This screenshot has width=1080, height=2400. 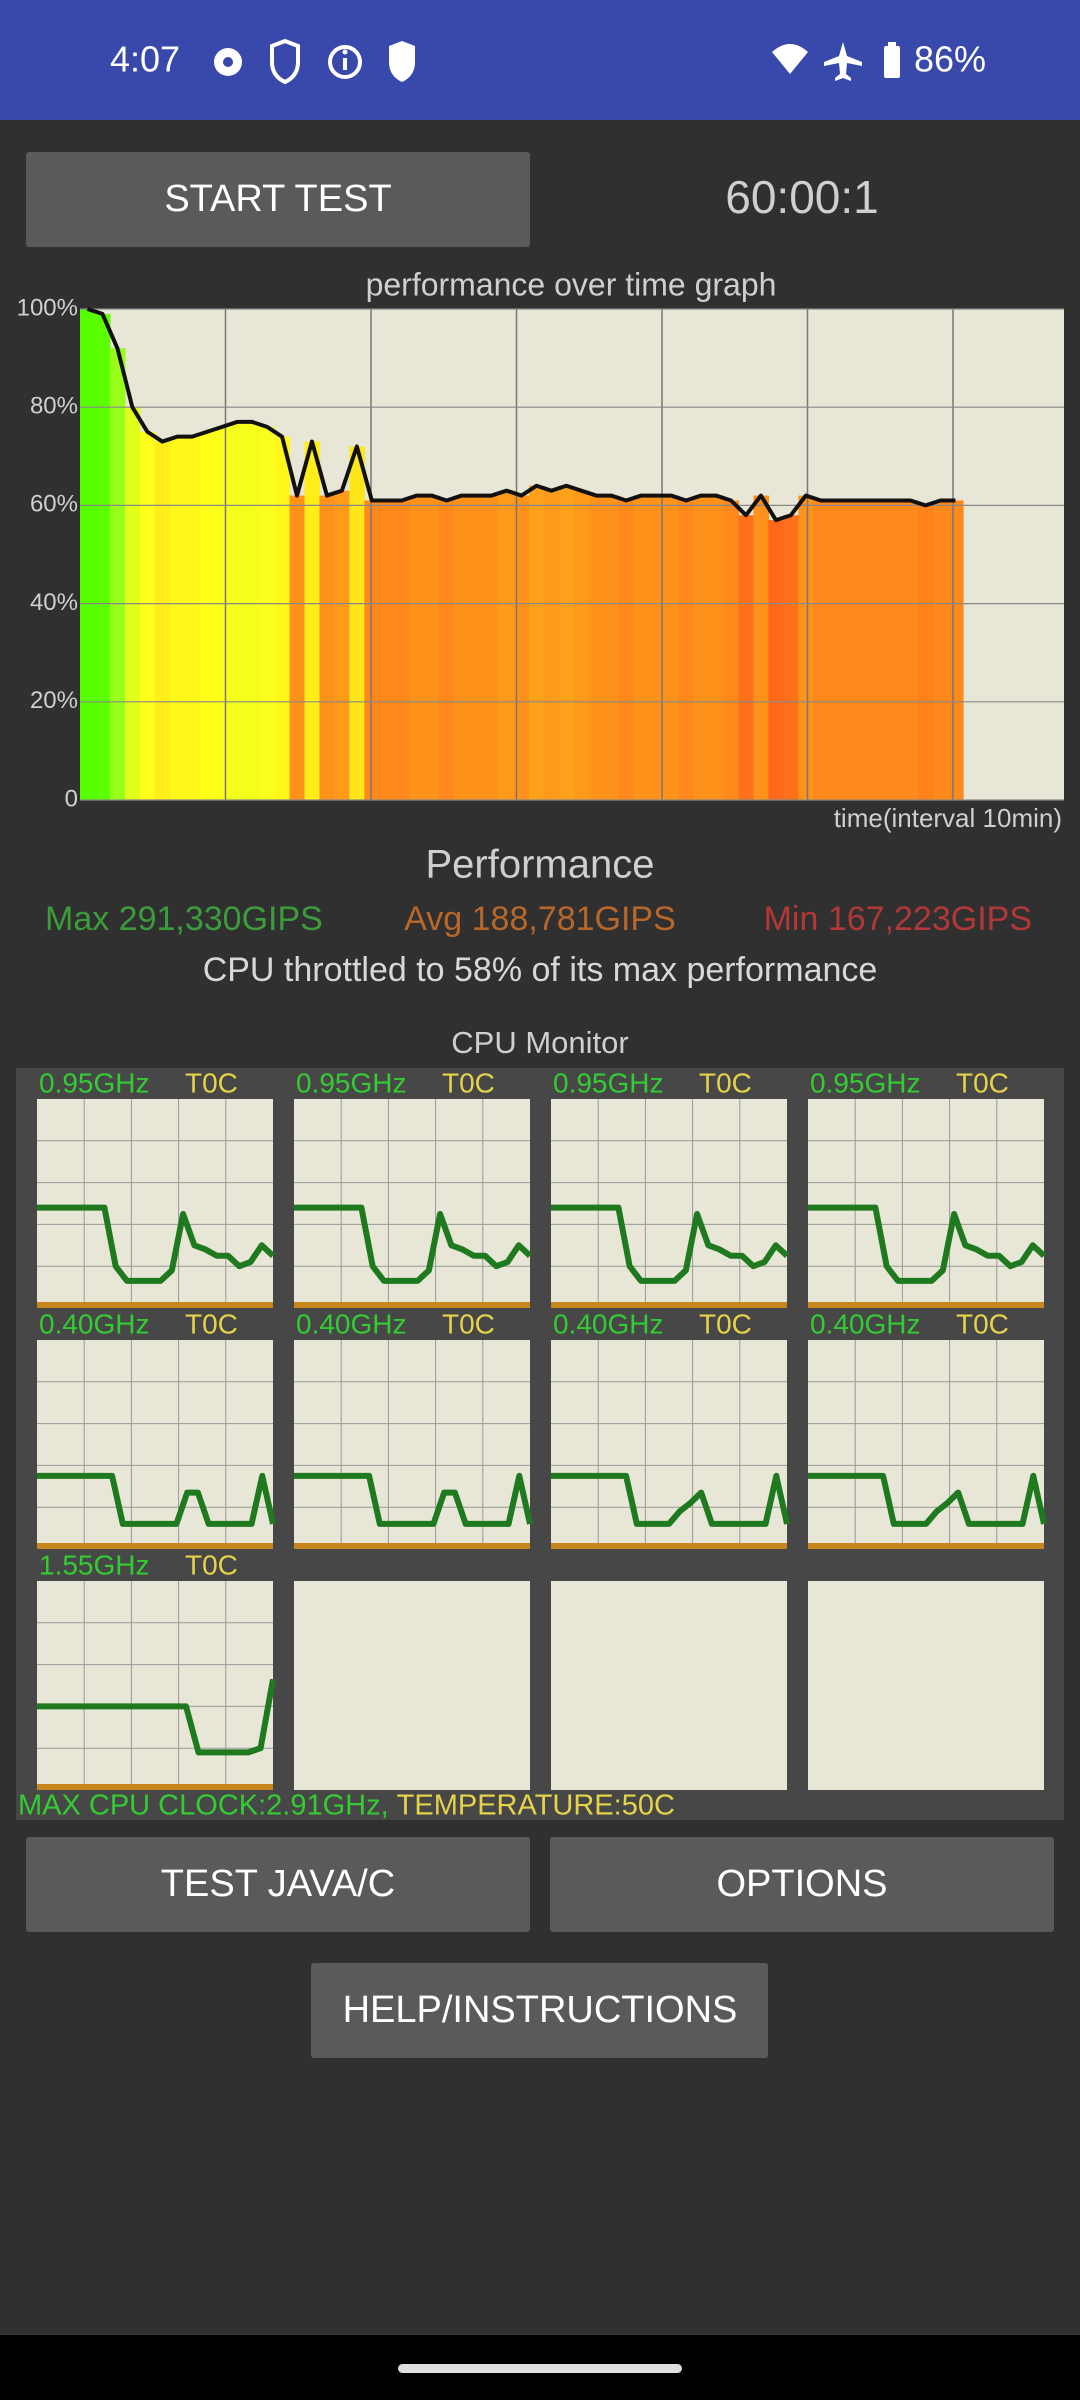 I want to click on button-label: HELP/INSTRUCTIONS, so click(x=540, y=2010).